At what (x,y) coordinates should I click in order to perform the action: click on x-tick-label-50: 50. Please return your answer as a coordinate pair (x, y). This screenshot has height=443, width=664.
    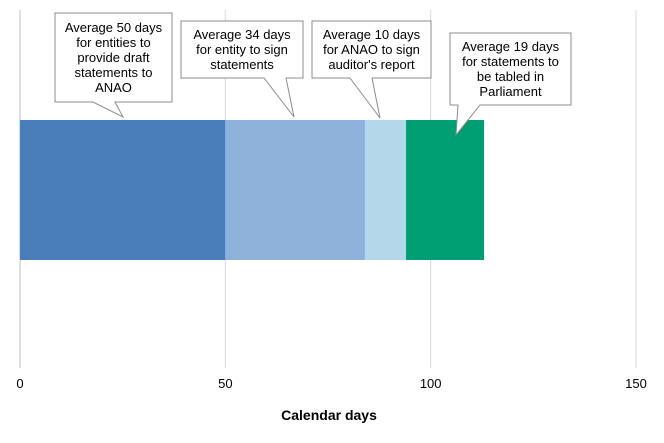
    Looking at the image, I should click on (225, 383).